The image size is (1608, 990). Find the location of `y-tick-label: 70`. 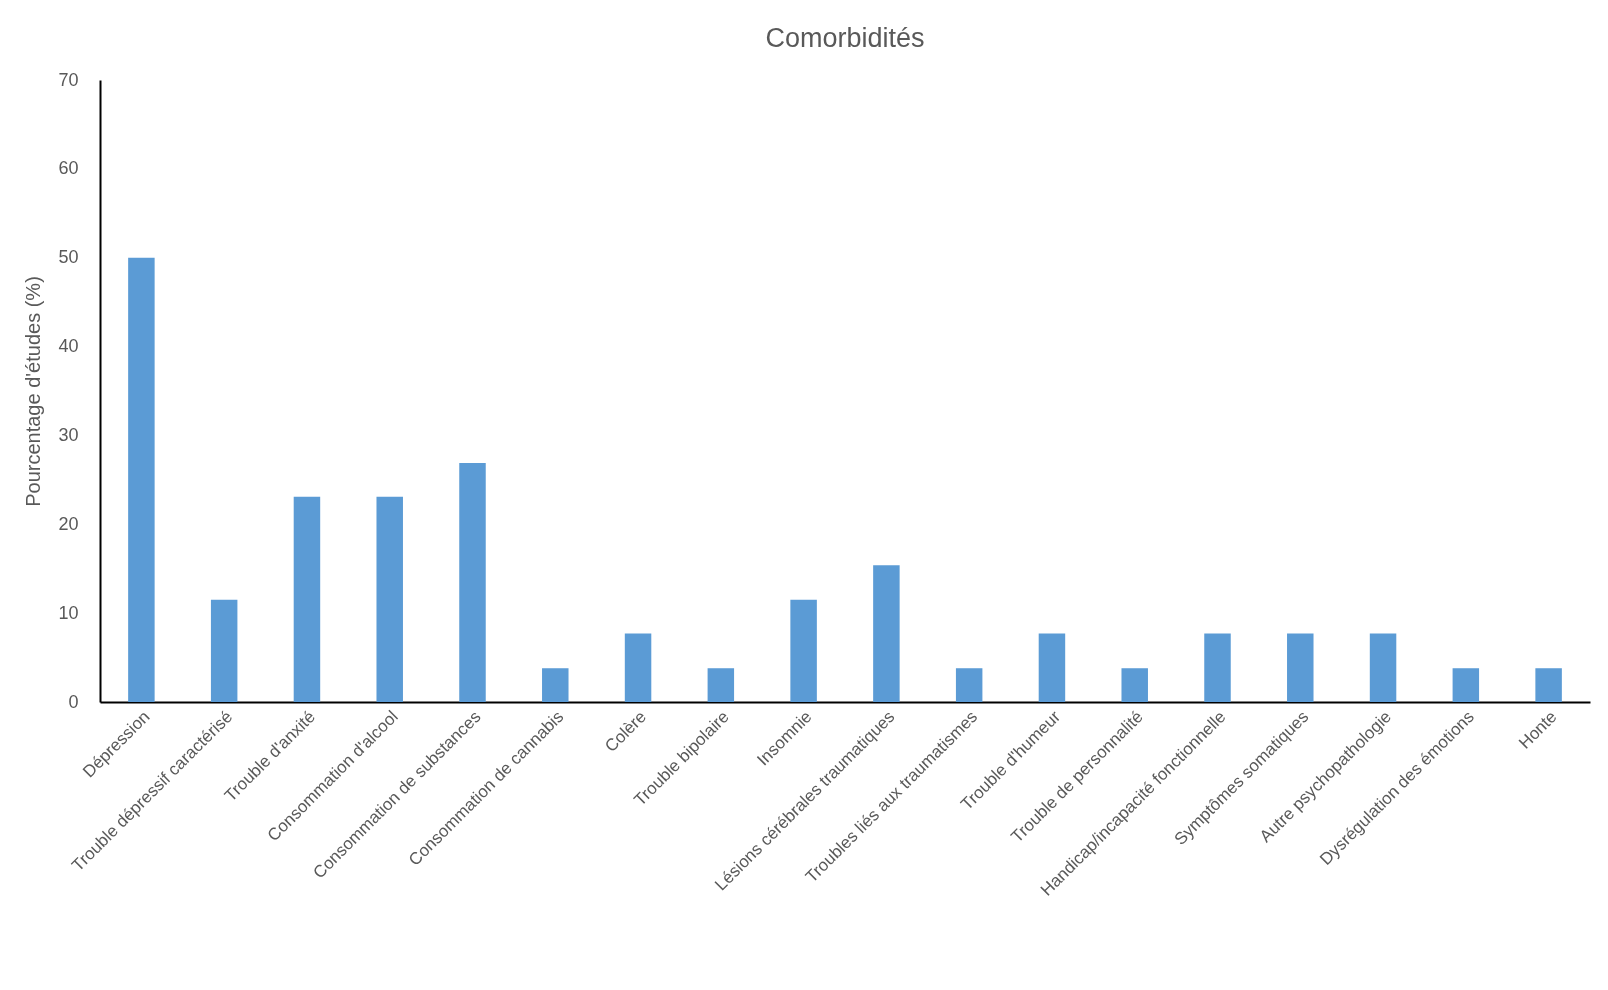

y-tick-label: 70 is located at coordinates (68, 79).